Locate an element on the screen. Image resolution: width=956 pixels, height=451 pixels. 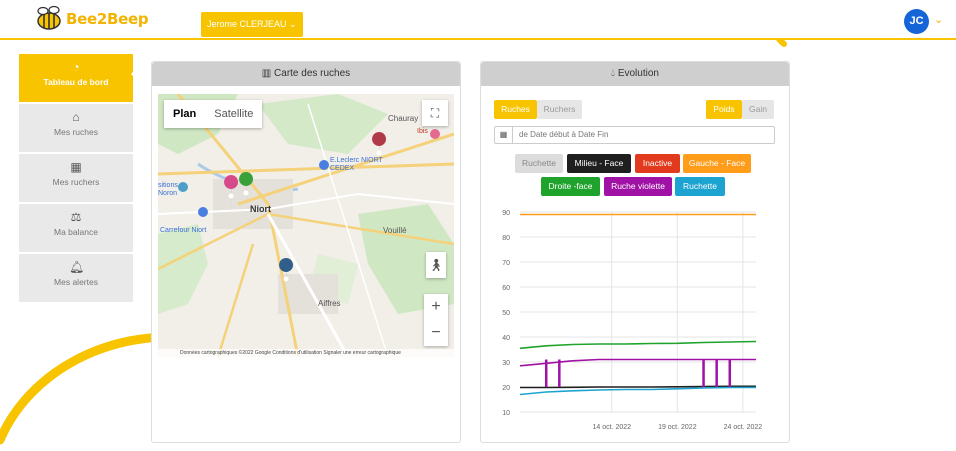
avatar: JC is located at coordinates (916, 21).